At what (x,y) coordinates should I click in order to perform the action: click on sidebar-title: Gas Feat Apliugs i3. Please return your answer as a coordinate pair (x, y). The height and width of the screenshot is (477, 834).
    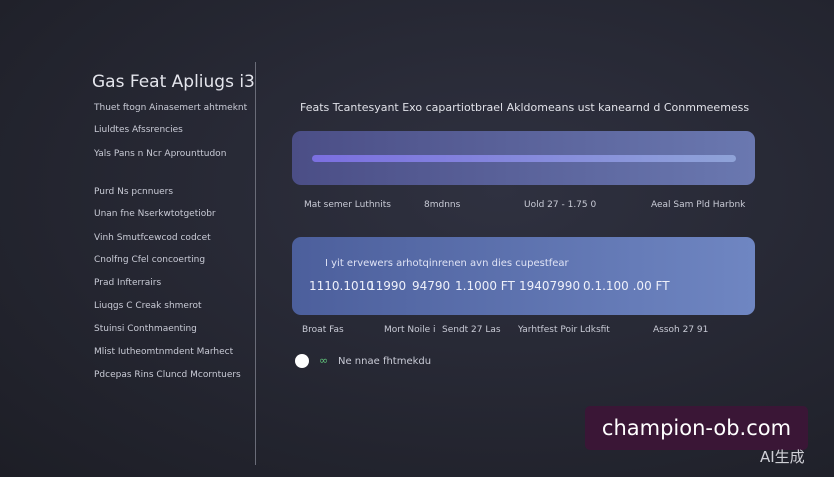
    Looking at the image, I should click on (173, 82).